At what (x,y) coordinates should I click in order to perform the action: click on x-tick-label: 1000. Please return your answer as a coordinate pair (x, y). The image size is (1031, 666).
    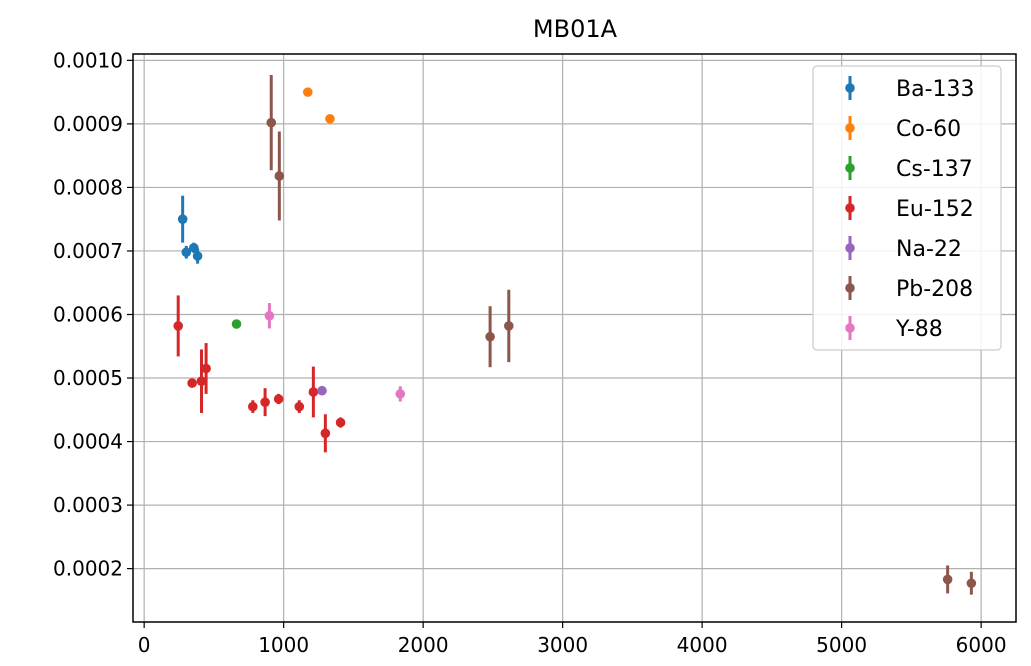
    Looking at the image, I should click on (283, 645).